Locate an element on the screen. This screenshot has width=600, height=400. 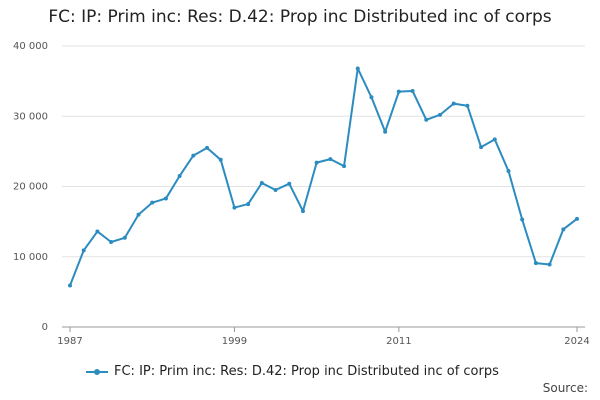
y-tick-label: 0 is located at coordinates (45, 327).